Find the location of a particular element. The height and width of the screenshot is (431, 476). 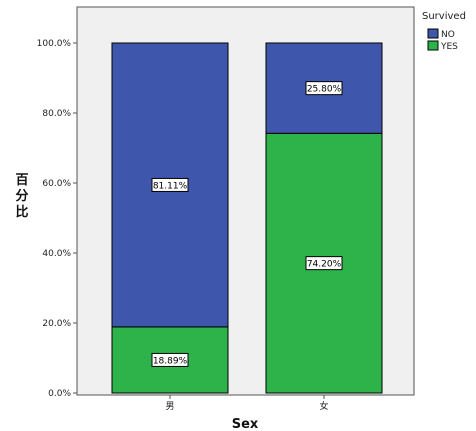

y-tick-label: 100.0% is located at coordinates (54, 44).